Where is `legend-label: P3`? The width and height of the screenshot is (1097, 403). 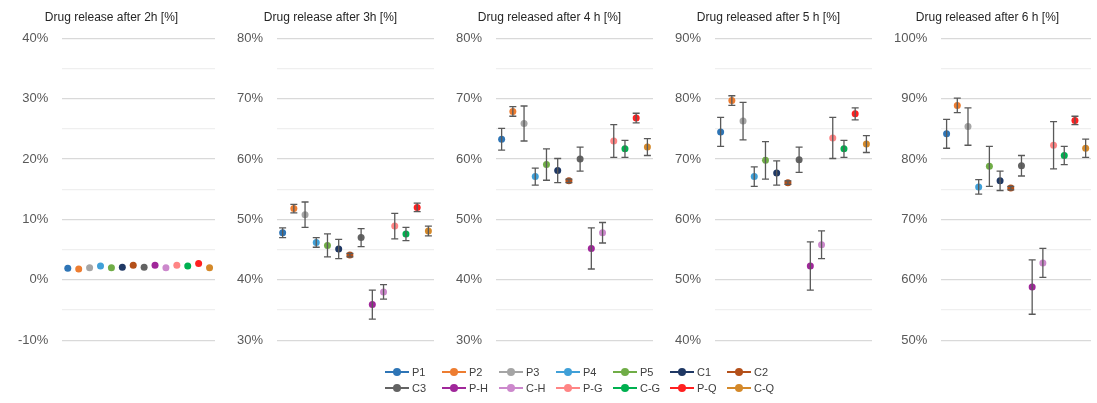 legend-label: P3 is located at coordinates (533, 372).